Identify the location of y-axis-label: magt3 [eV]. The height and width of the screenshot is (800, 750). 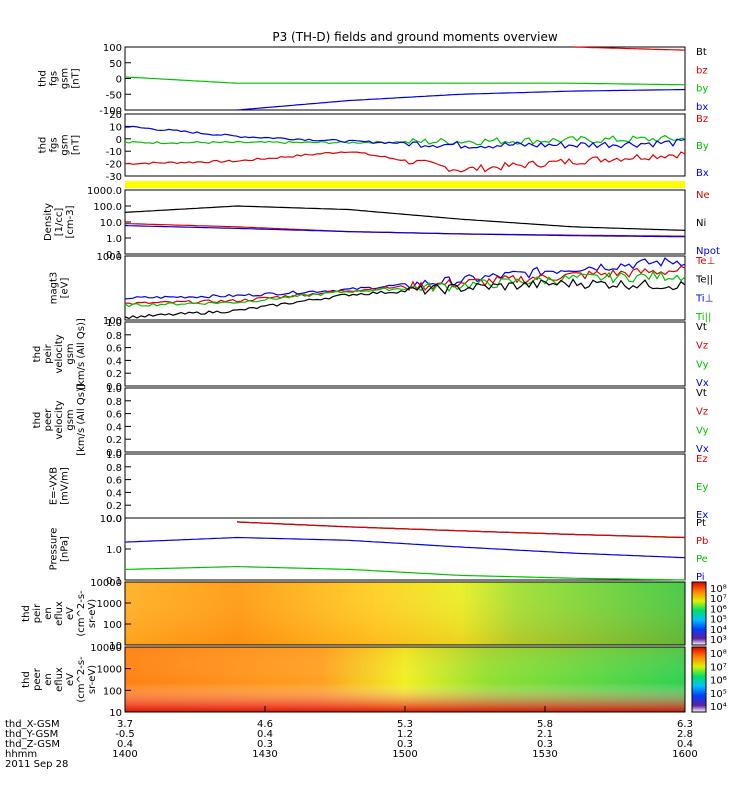
(60, 288).